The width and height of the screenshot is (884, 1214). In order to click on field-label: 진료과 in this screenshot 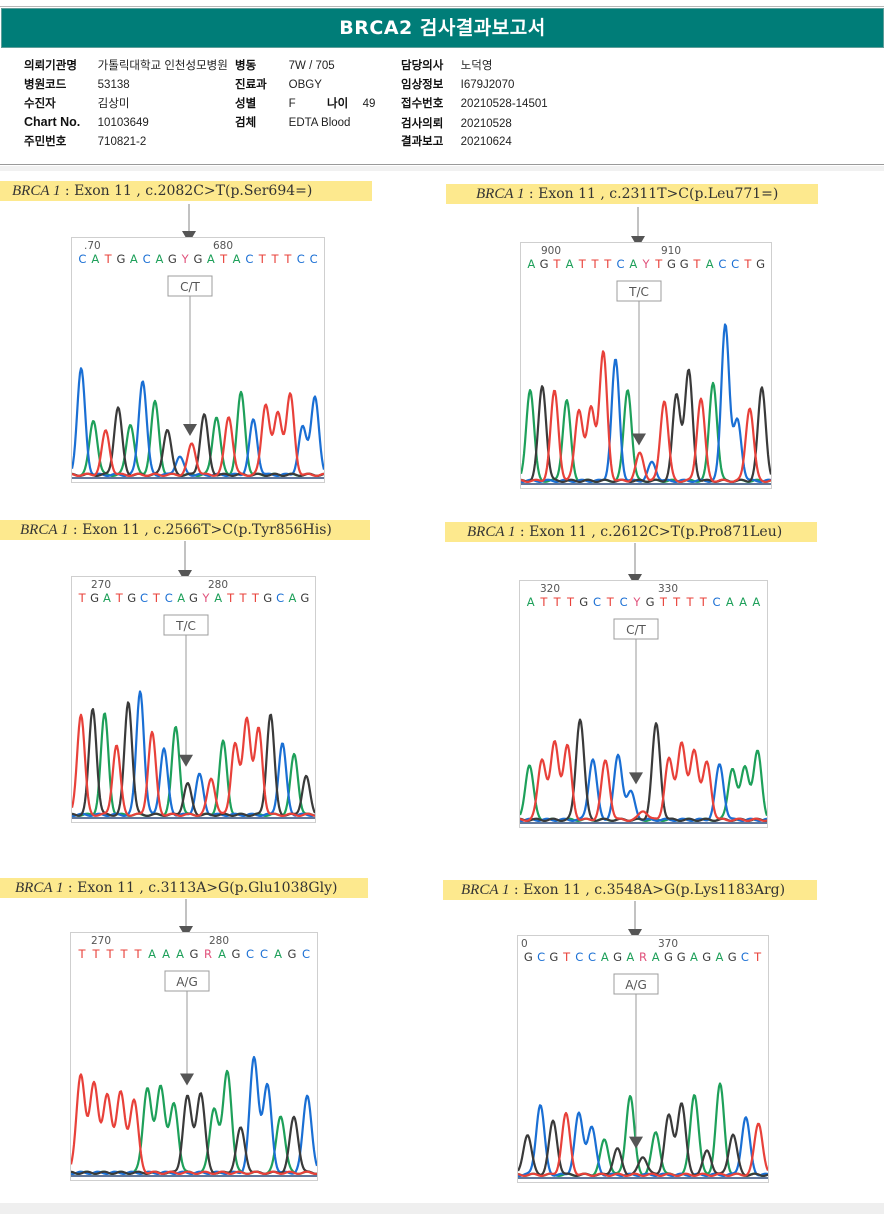, I will do `click(251, 84)`.